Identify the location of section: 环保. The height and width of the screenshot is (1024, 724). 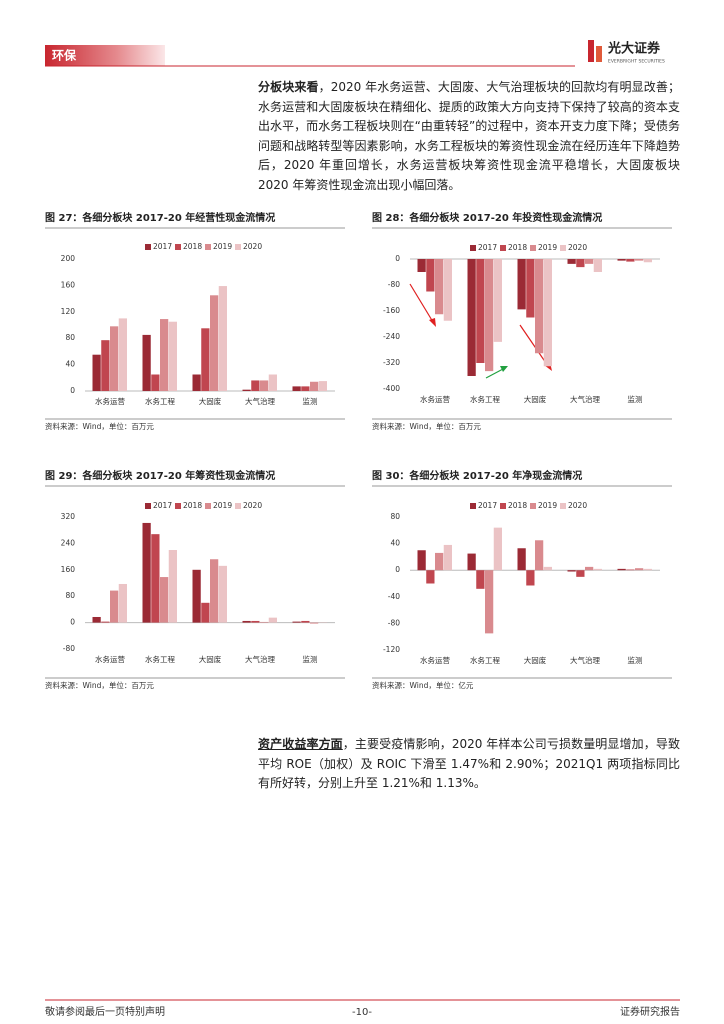
(64, 55).